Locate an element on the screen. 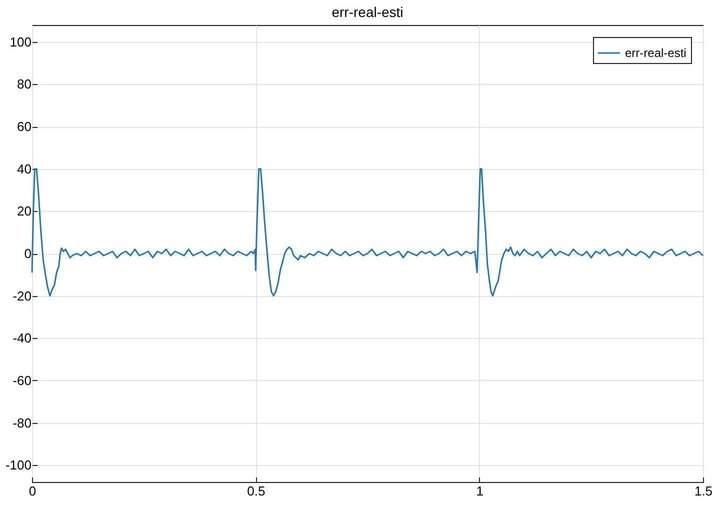 The image size is (720, 530). y-tick-label: 20 is located at coordinates (24, 211).